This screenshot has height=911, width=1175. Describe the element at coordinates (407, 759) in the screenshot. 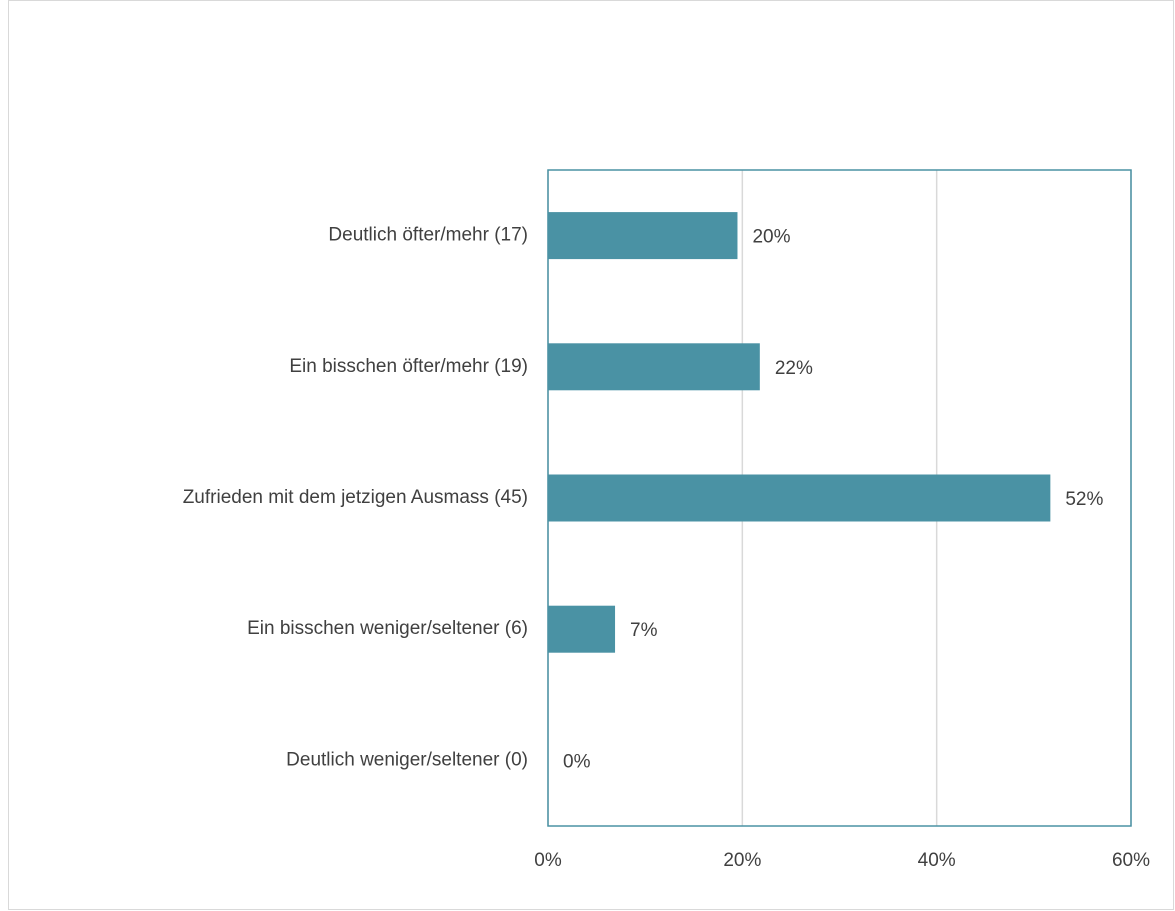

I see `y-tick-label: Deutlich weniger/seltener (0)` at that location.